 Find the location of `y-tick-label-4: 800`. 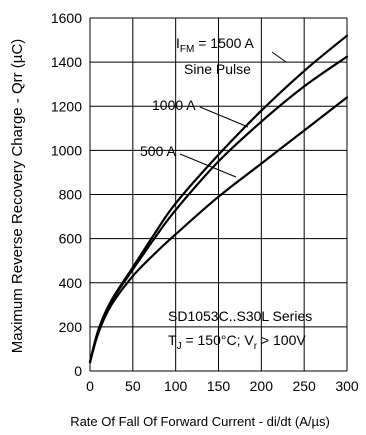

y-tick-label-4: 800 is located at coordinates (71, 195).